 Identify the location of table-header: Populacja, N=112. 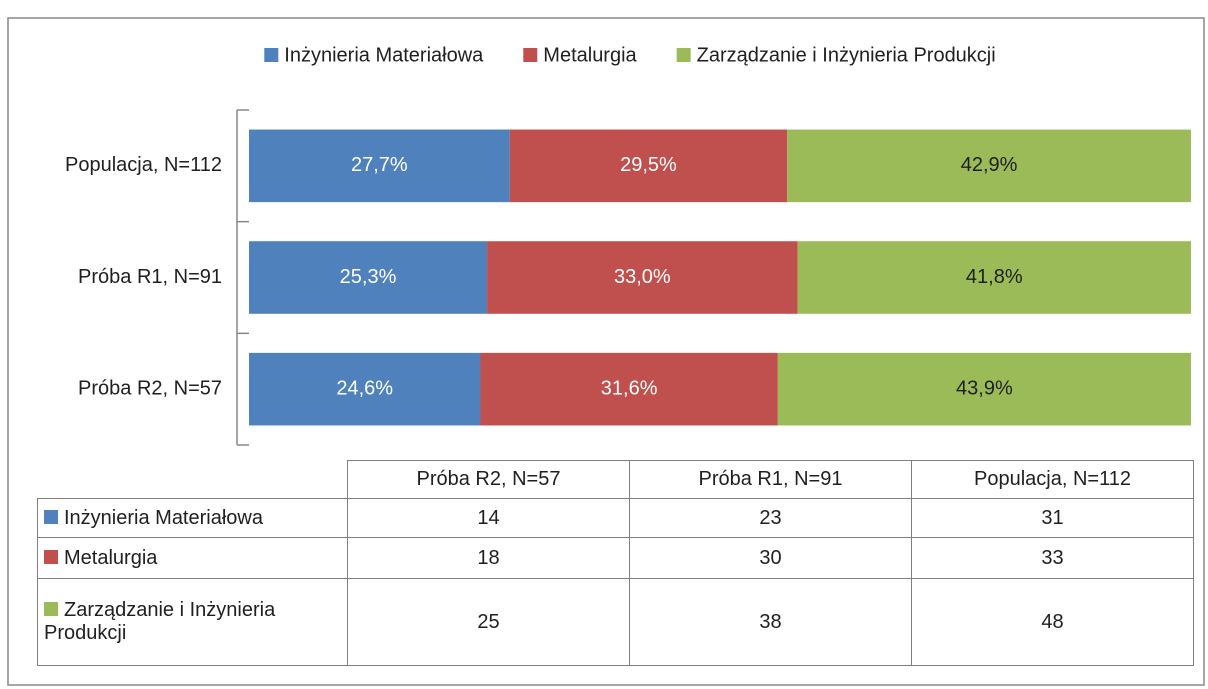
(1052, 479).